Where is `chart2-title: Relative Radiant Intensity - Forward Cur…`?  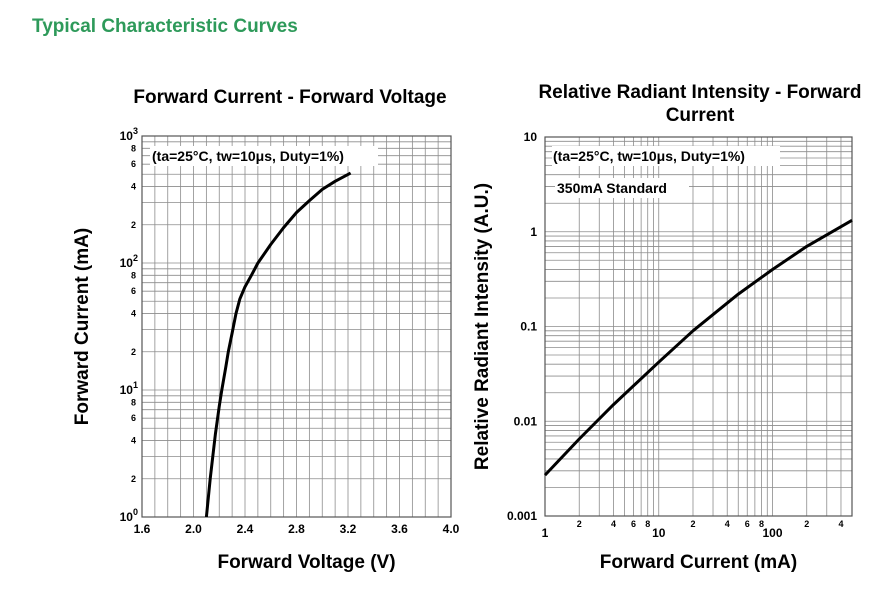
chart2-title: Relative Radiant Intensity - Forward Cur… is located at coordinates (700, 104).